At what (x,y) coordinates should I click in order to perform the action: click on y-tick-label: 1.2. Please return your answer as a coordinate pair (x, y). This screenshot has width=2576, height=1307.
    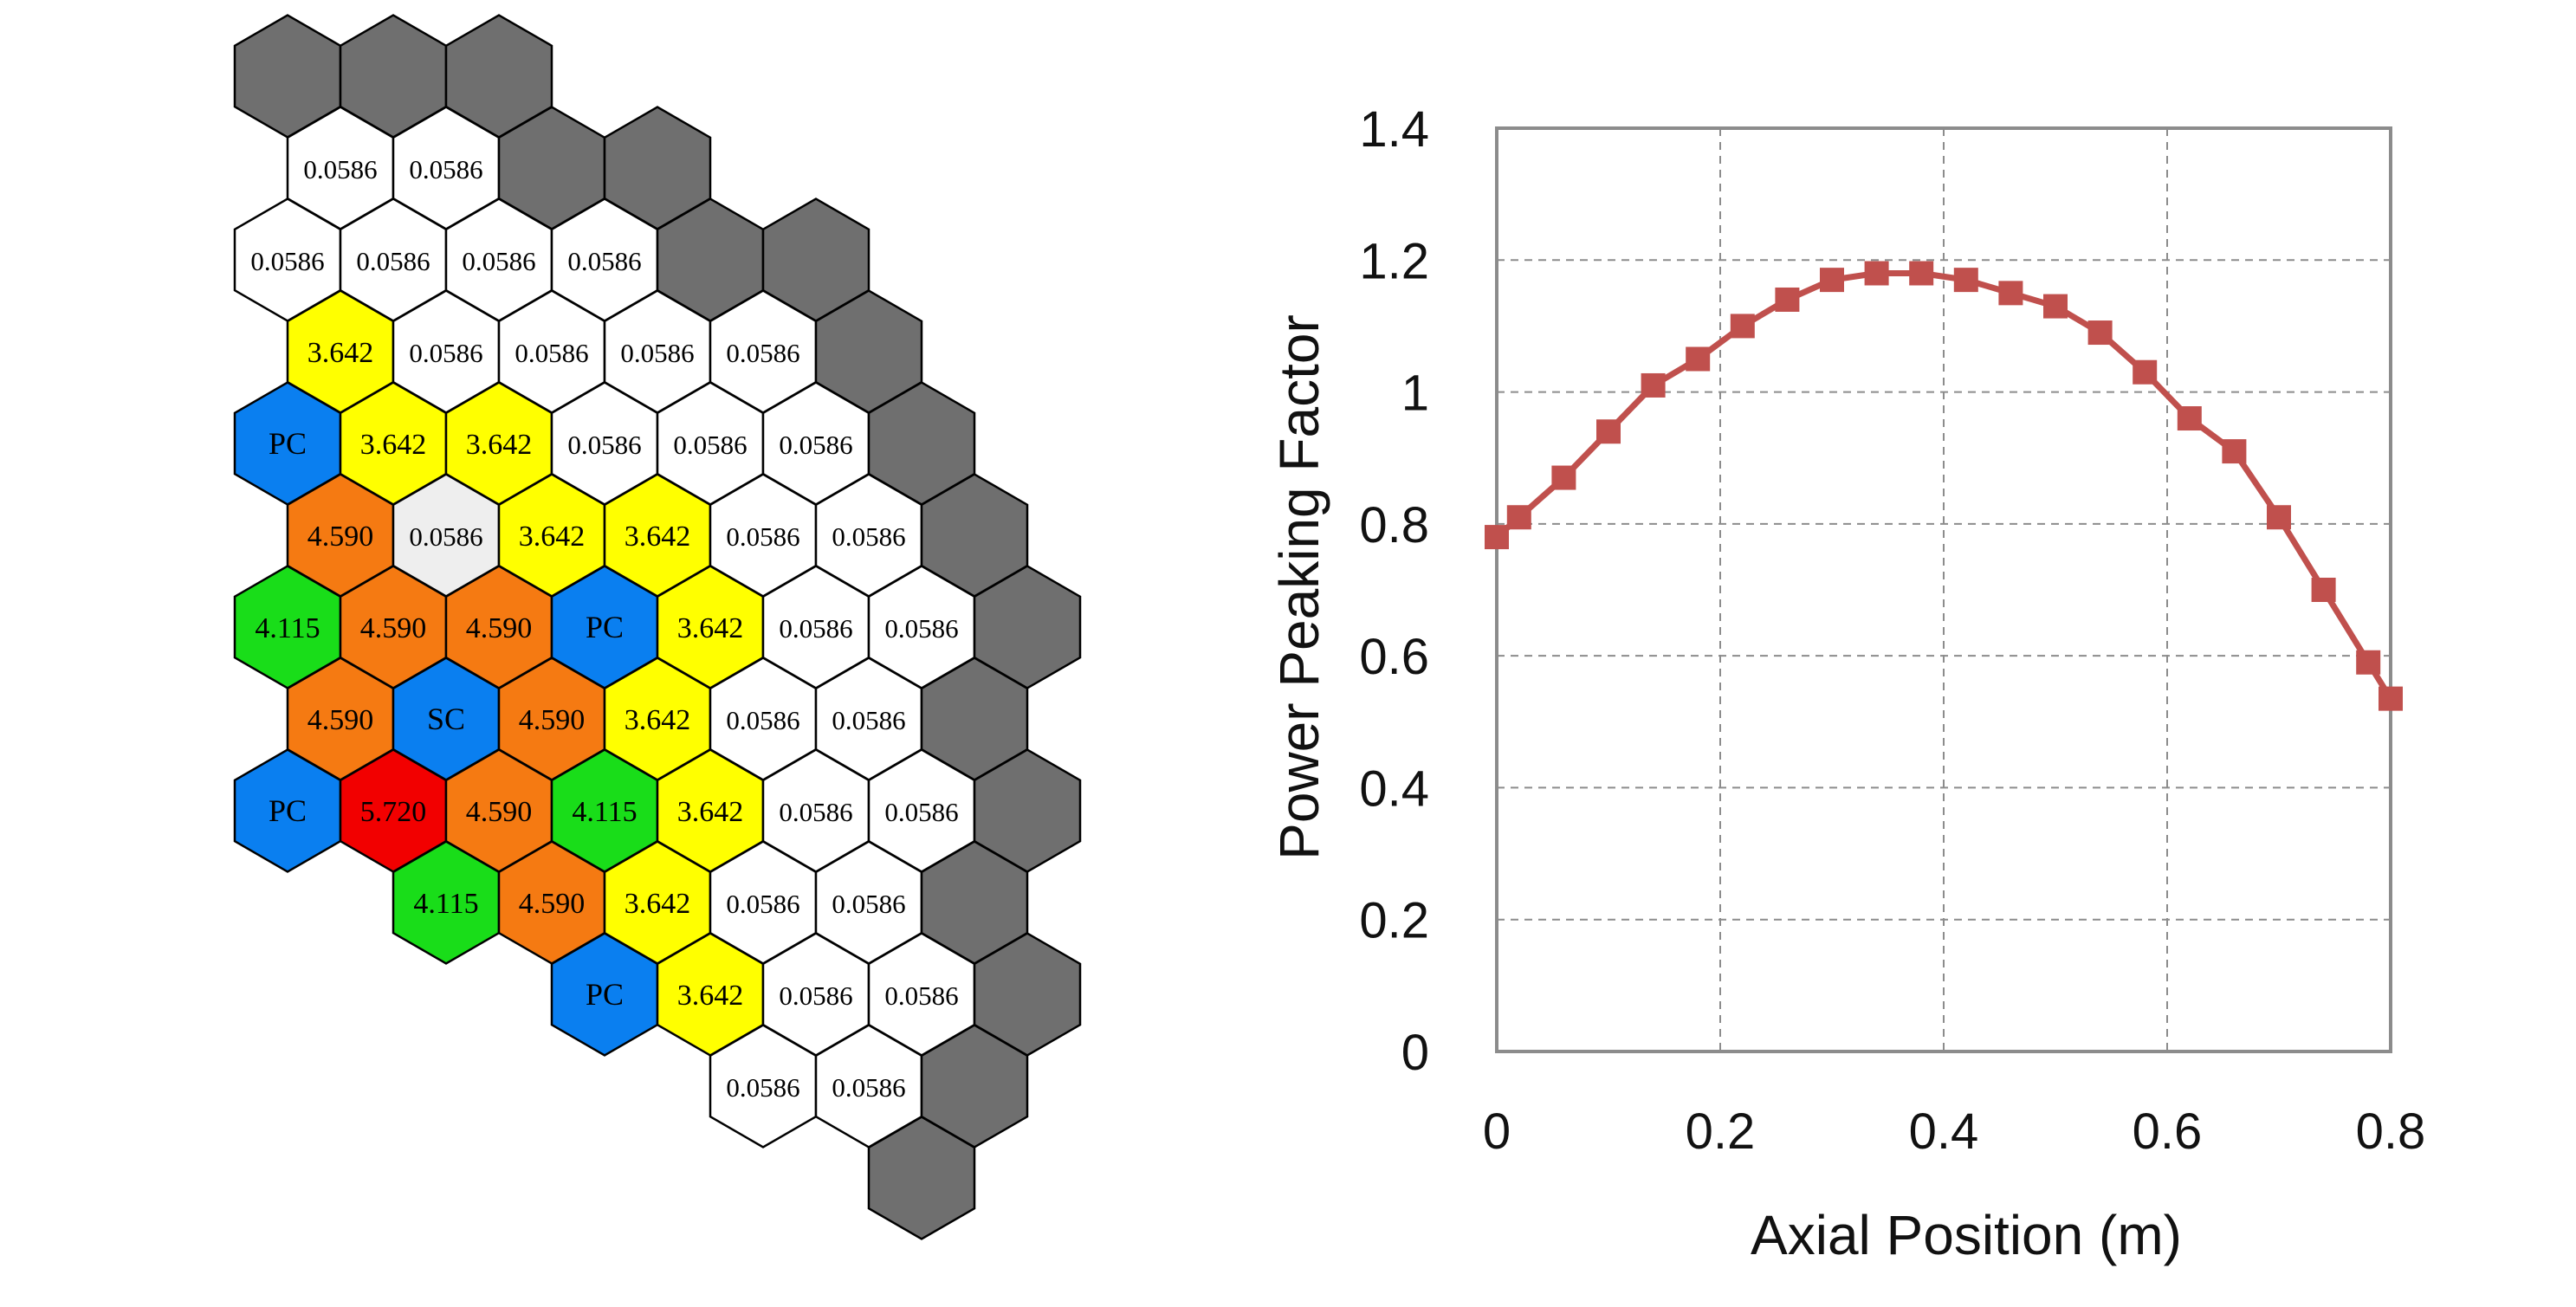
    Looking at the image, I should click on (1394, 261).